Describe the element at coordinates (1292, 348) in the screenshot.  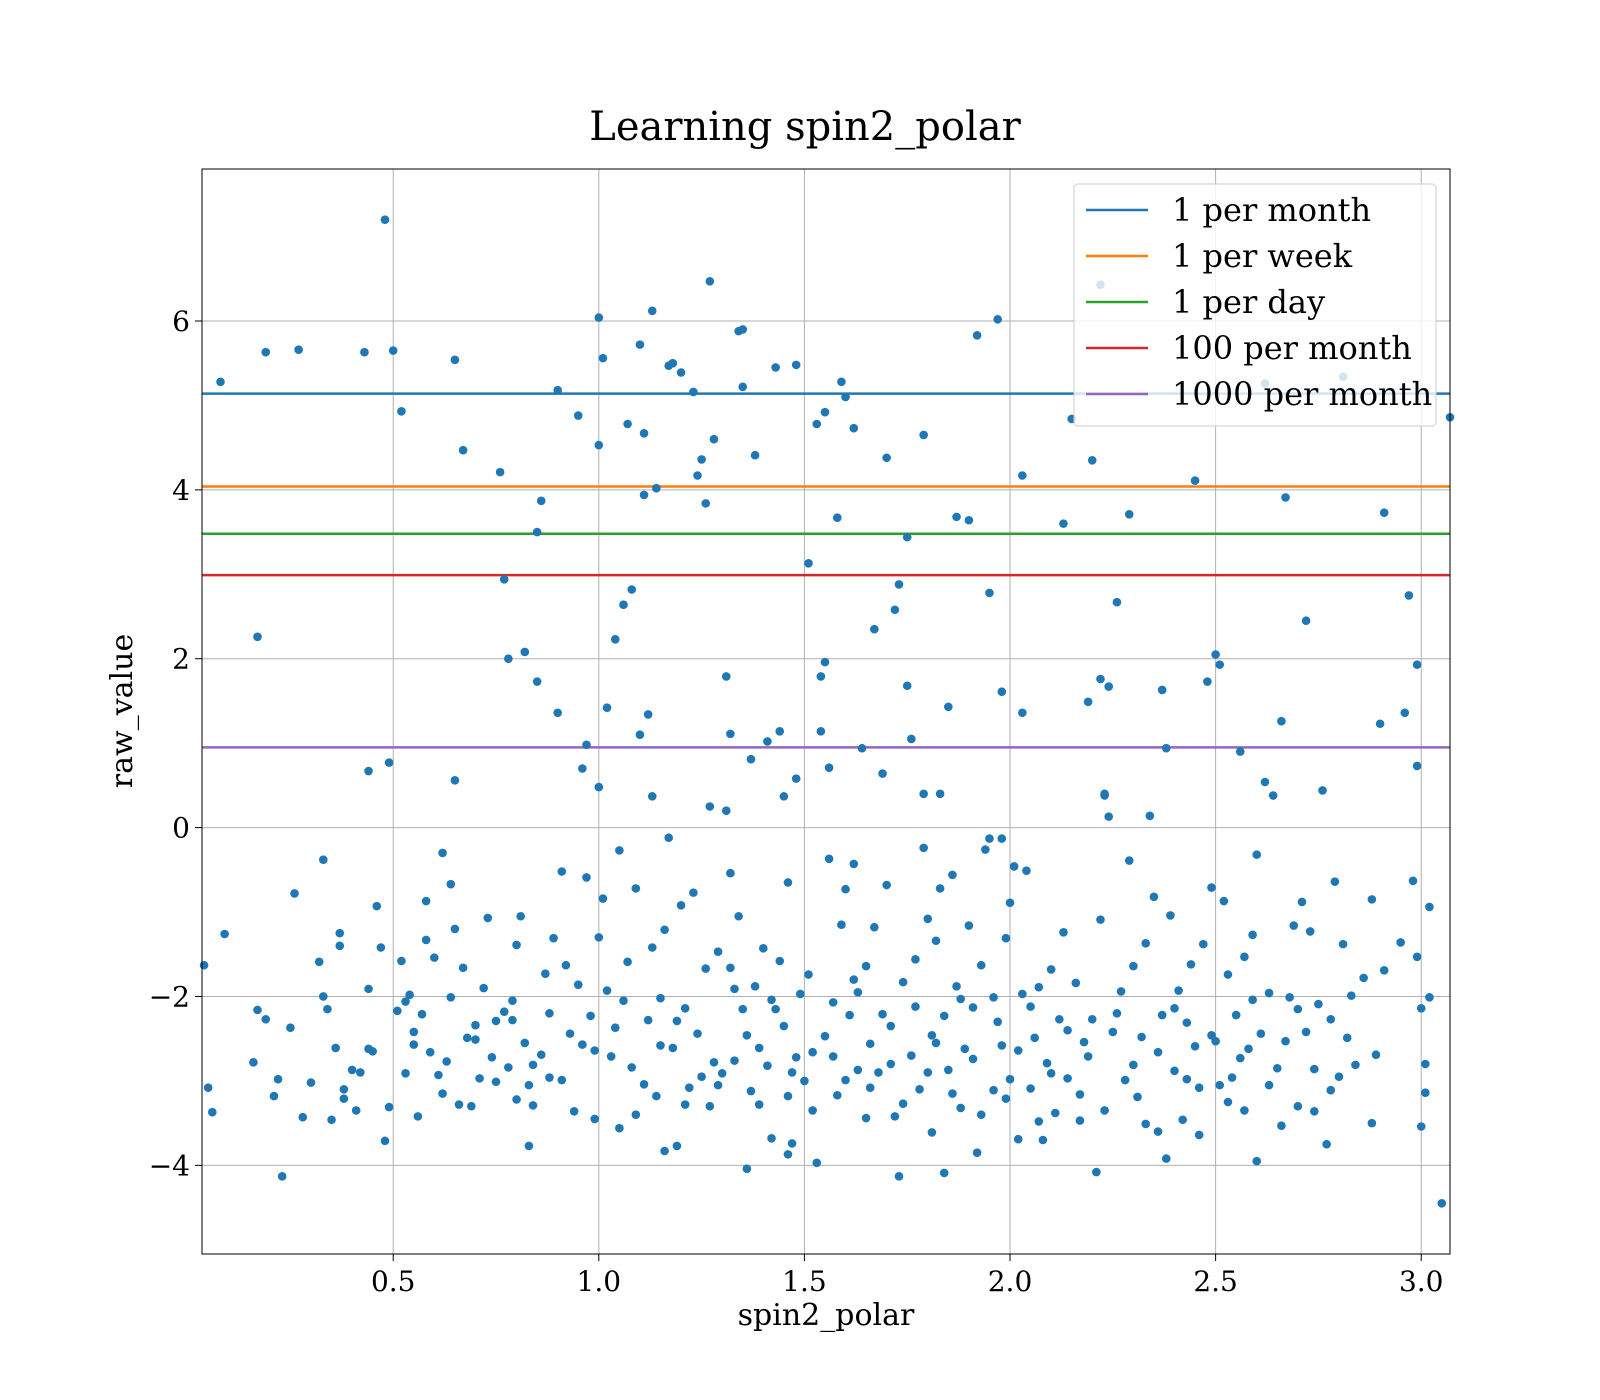
I see `legend-label: 100 per month` at that location.